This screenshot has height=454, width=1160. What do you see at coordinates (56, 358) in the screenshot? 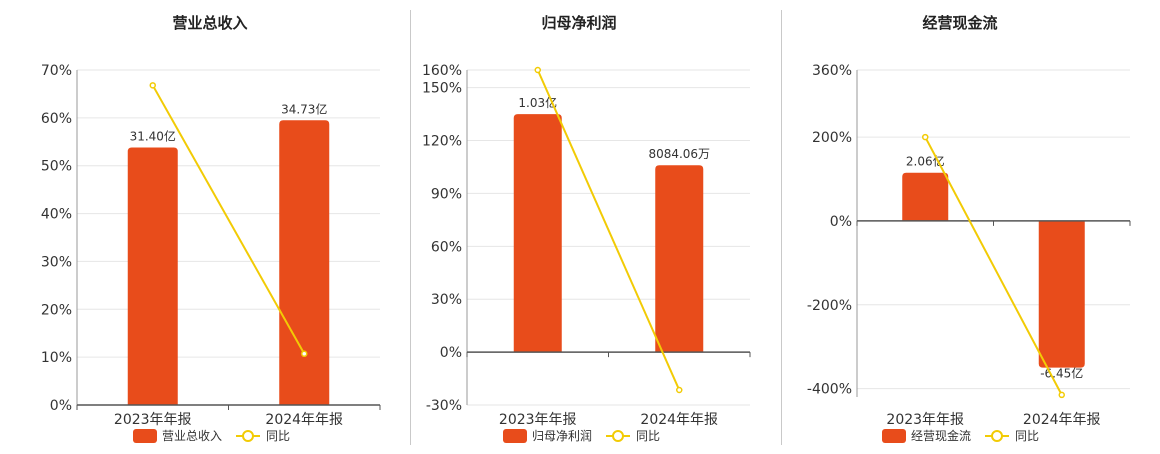
I see `y-tick-label: 10%` at bounding box center [56, 358].